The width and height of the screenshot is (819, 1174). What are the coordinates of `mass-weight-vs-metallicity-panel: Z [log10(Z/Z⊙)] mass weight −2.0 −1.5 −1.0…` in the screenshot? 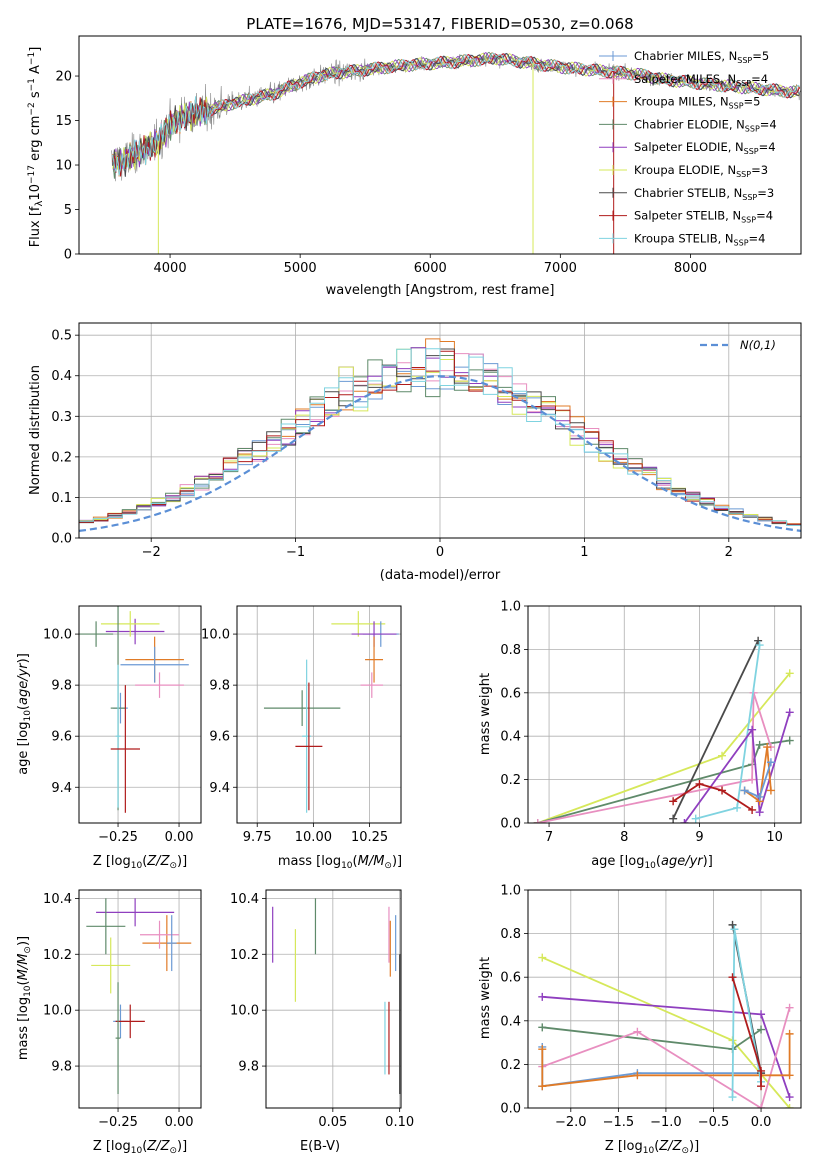 It's located at (640, 1020).